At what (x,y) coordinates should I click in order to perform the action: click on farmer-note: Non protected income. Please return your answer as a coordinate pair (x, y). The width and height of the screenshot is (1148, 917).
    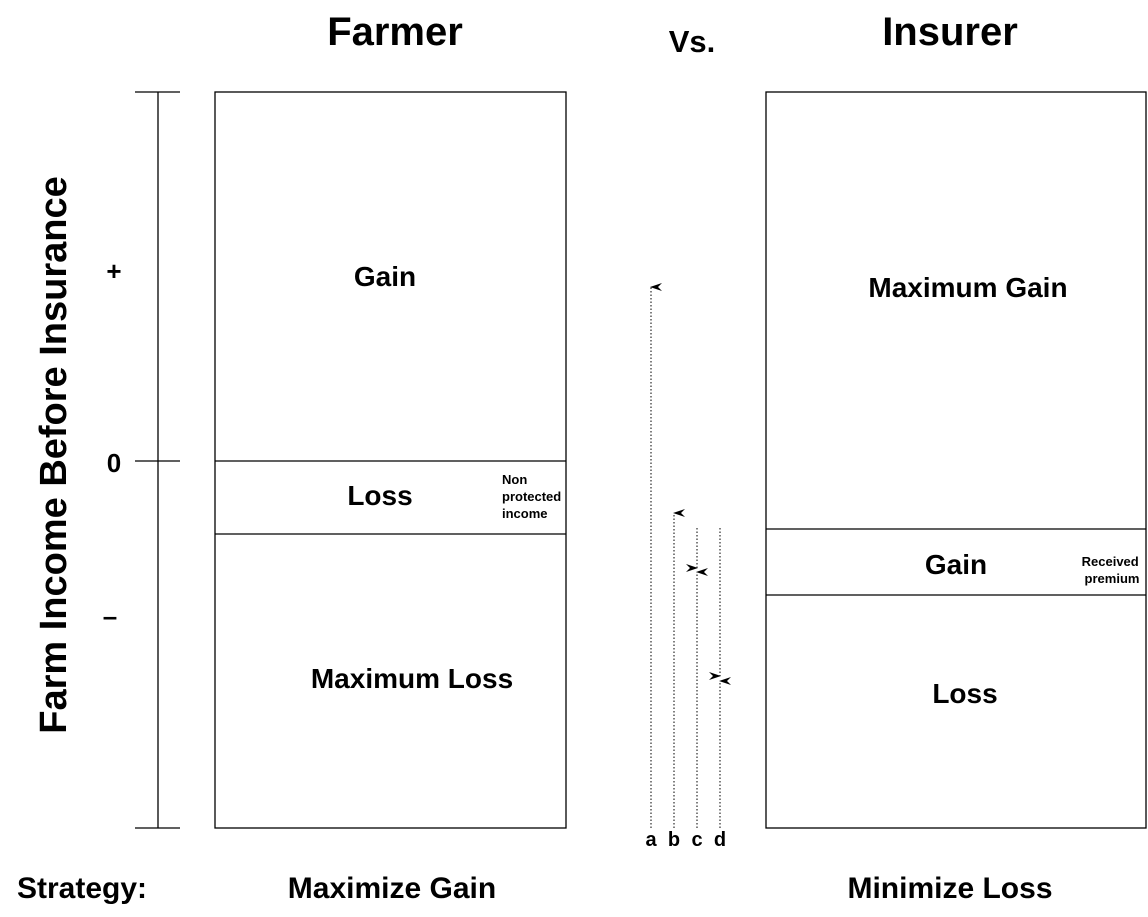
    Looking at the image, I should click on (533, 496).